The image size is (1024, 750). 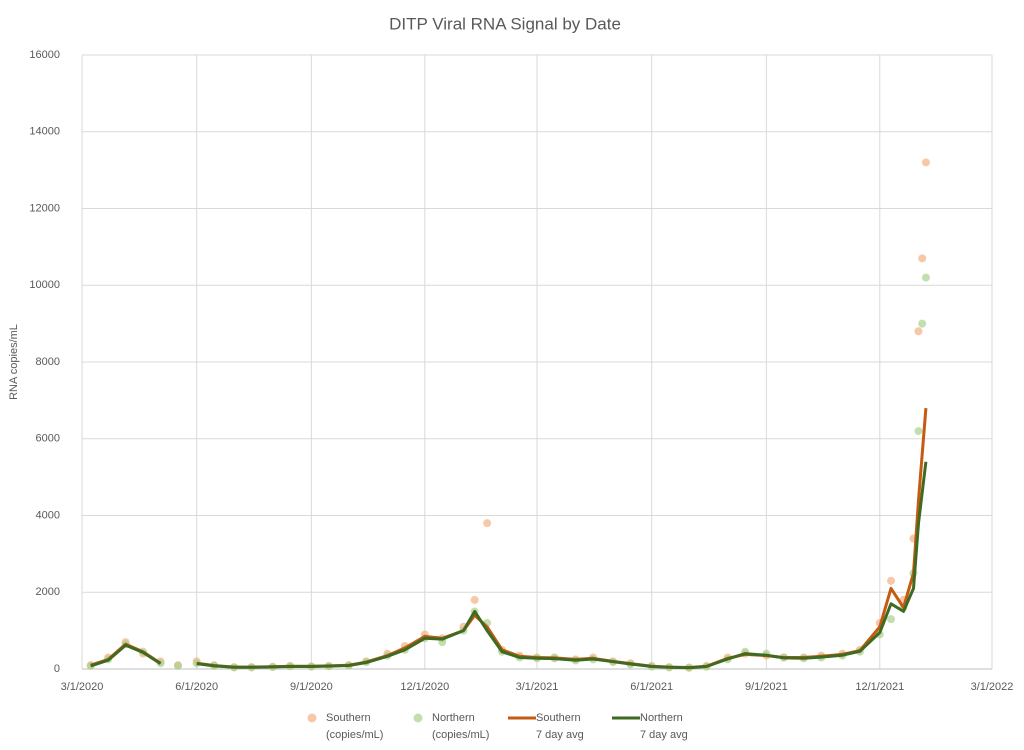 What do you see at coordinates (664, 726) in the screenshot?
I see `legend-label: Northern 7 day avg` at bounding box center [664, 726].